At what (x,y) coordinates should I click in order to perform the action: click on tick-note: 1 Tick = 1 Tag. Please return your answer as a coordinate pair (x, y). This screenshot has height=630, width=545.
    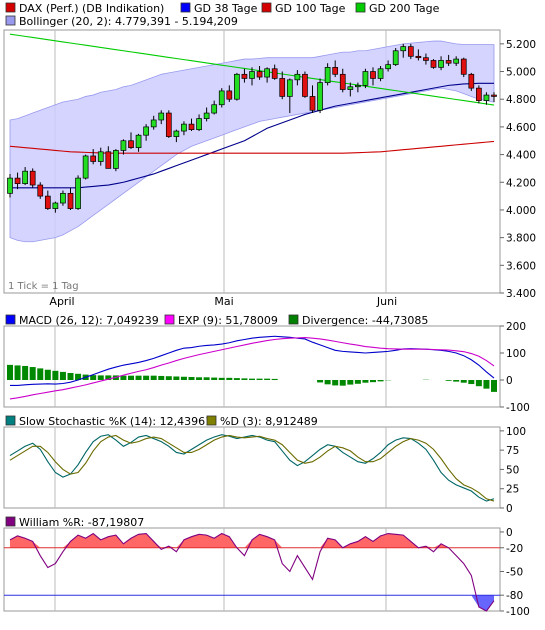
    Looking at the image, I should click on (43, 286).